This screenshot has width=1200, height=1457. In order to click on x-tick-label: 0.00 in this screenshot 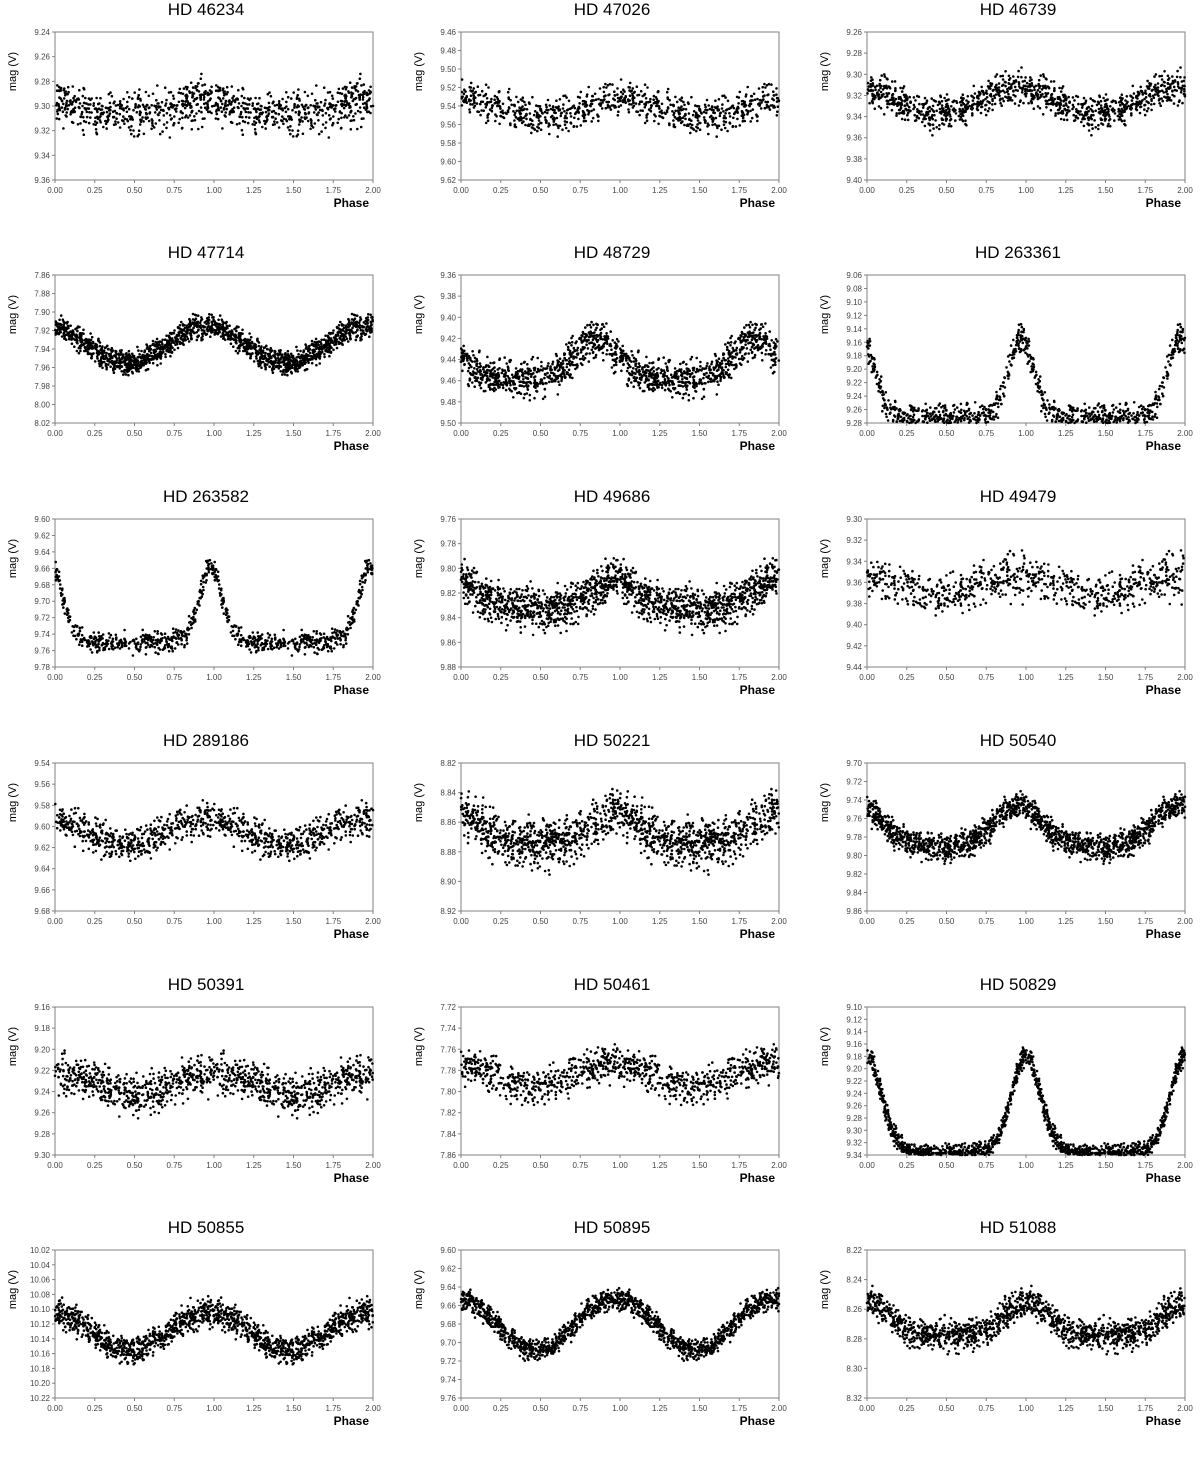, I will do `click(55, 190)`.